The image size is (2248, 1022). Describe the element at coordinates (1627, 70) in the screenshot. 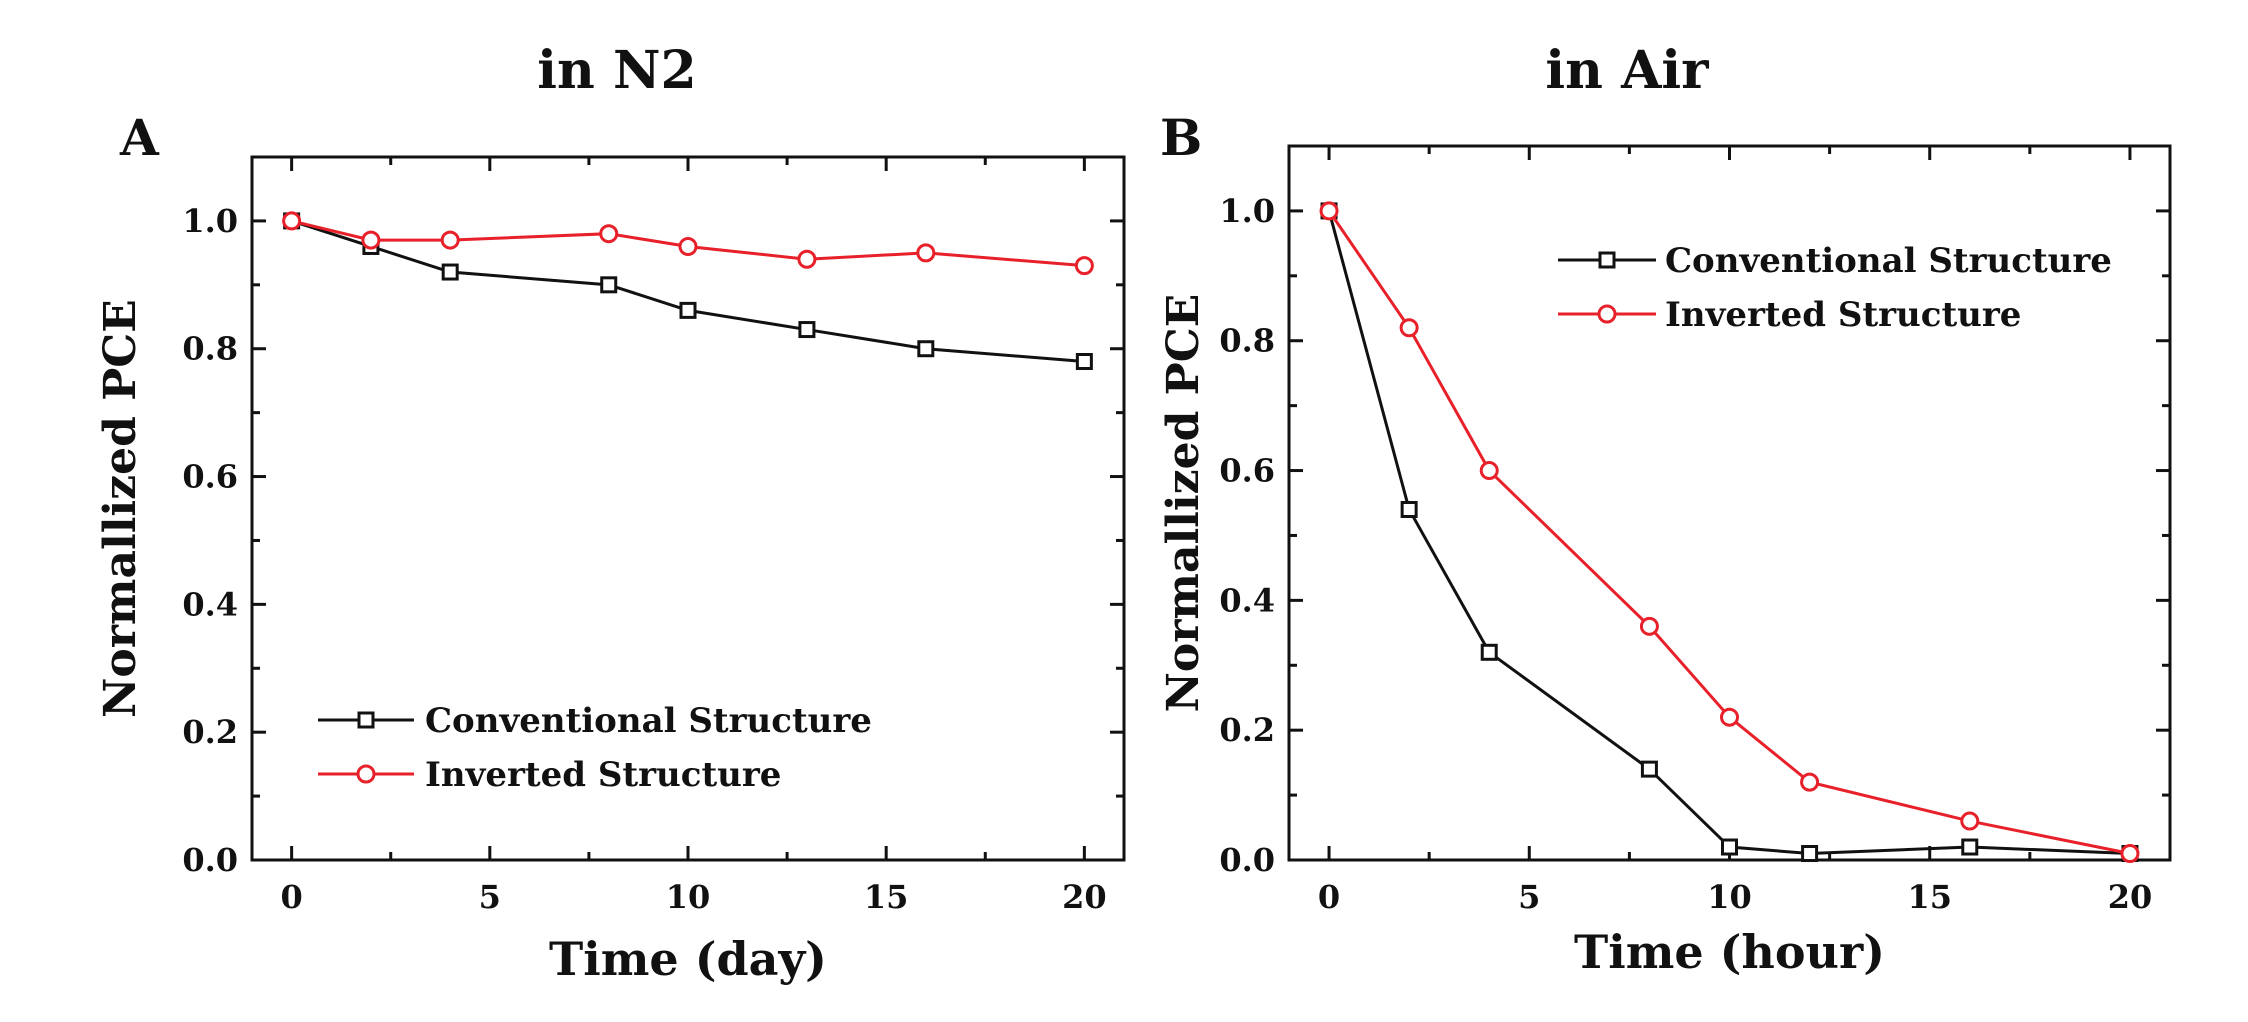

I see `panel-title: in Air` at that location.